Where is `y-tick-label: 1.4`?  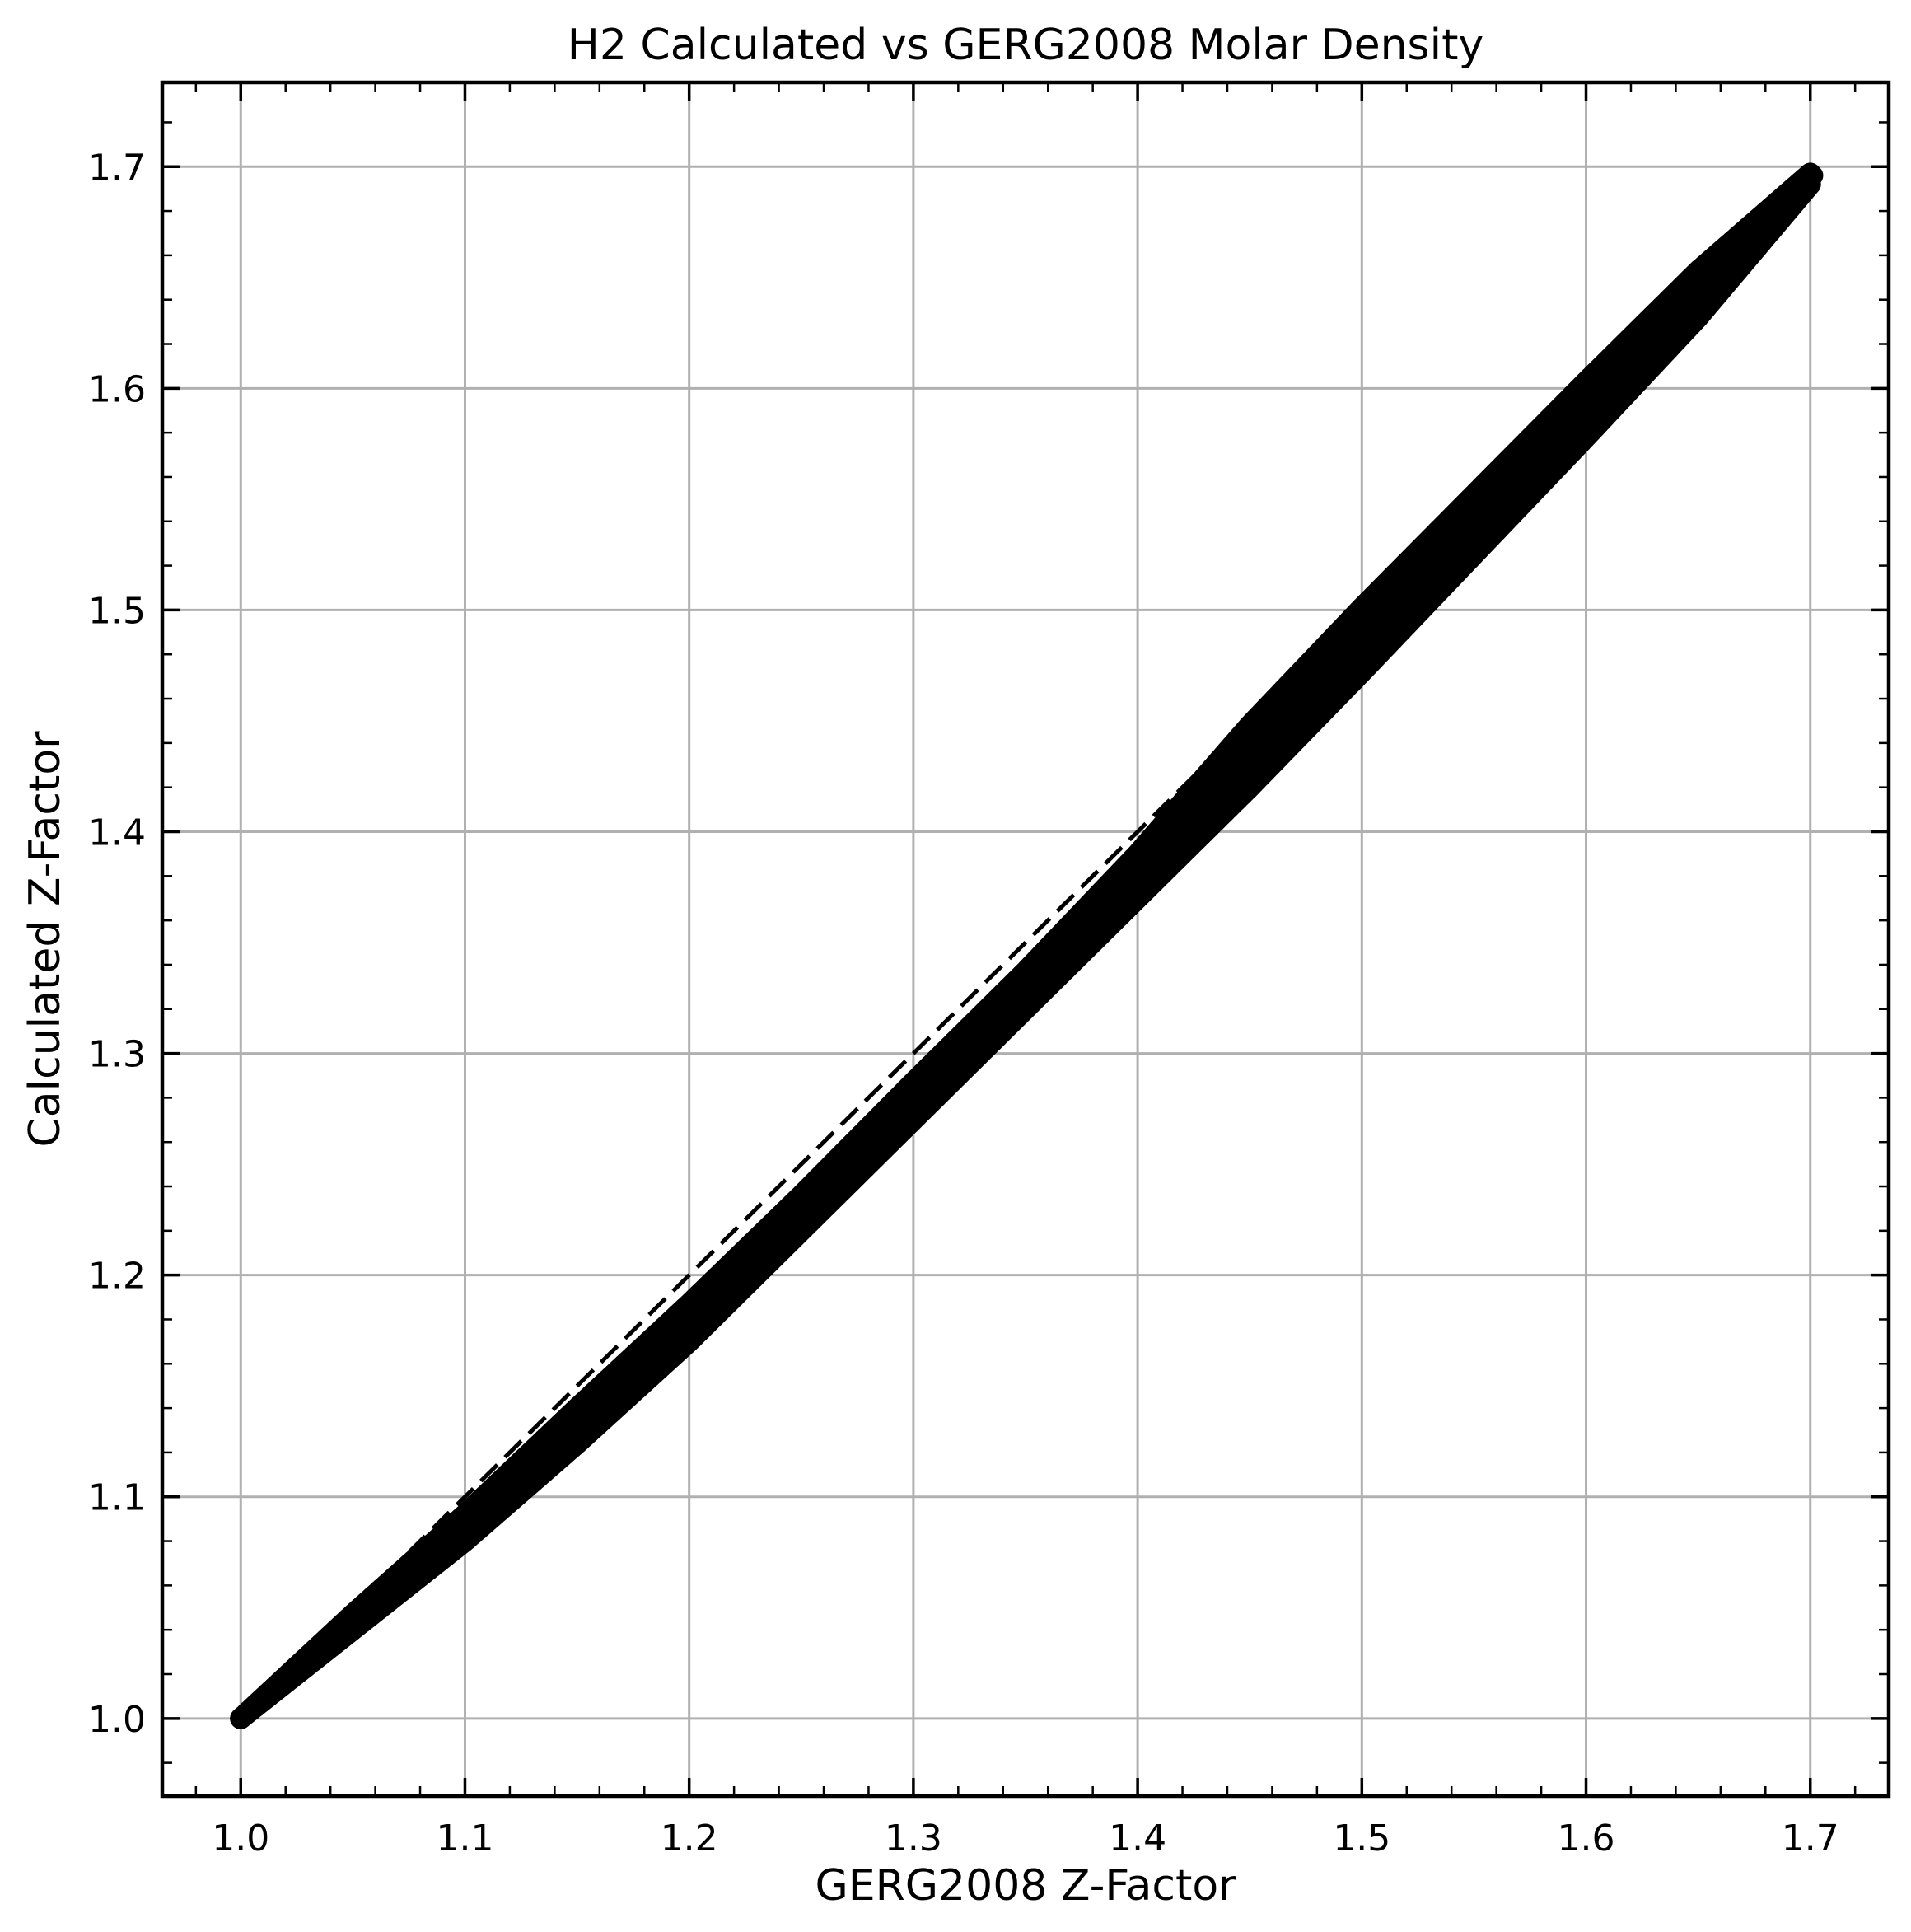
y-tick-label: 1.4 is located at coordinates (117, 833).